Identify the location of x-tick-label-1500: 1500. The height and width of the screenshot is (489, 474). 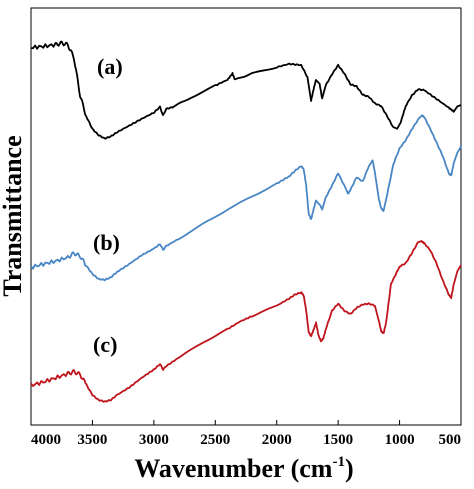
(338, 440).